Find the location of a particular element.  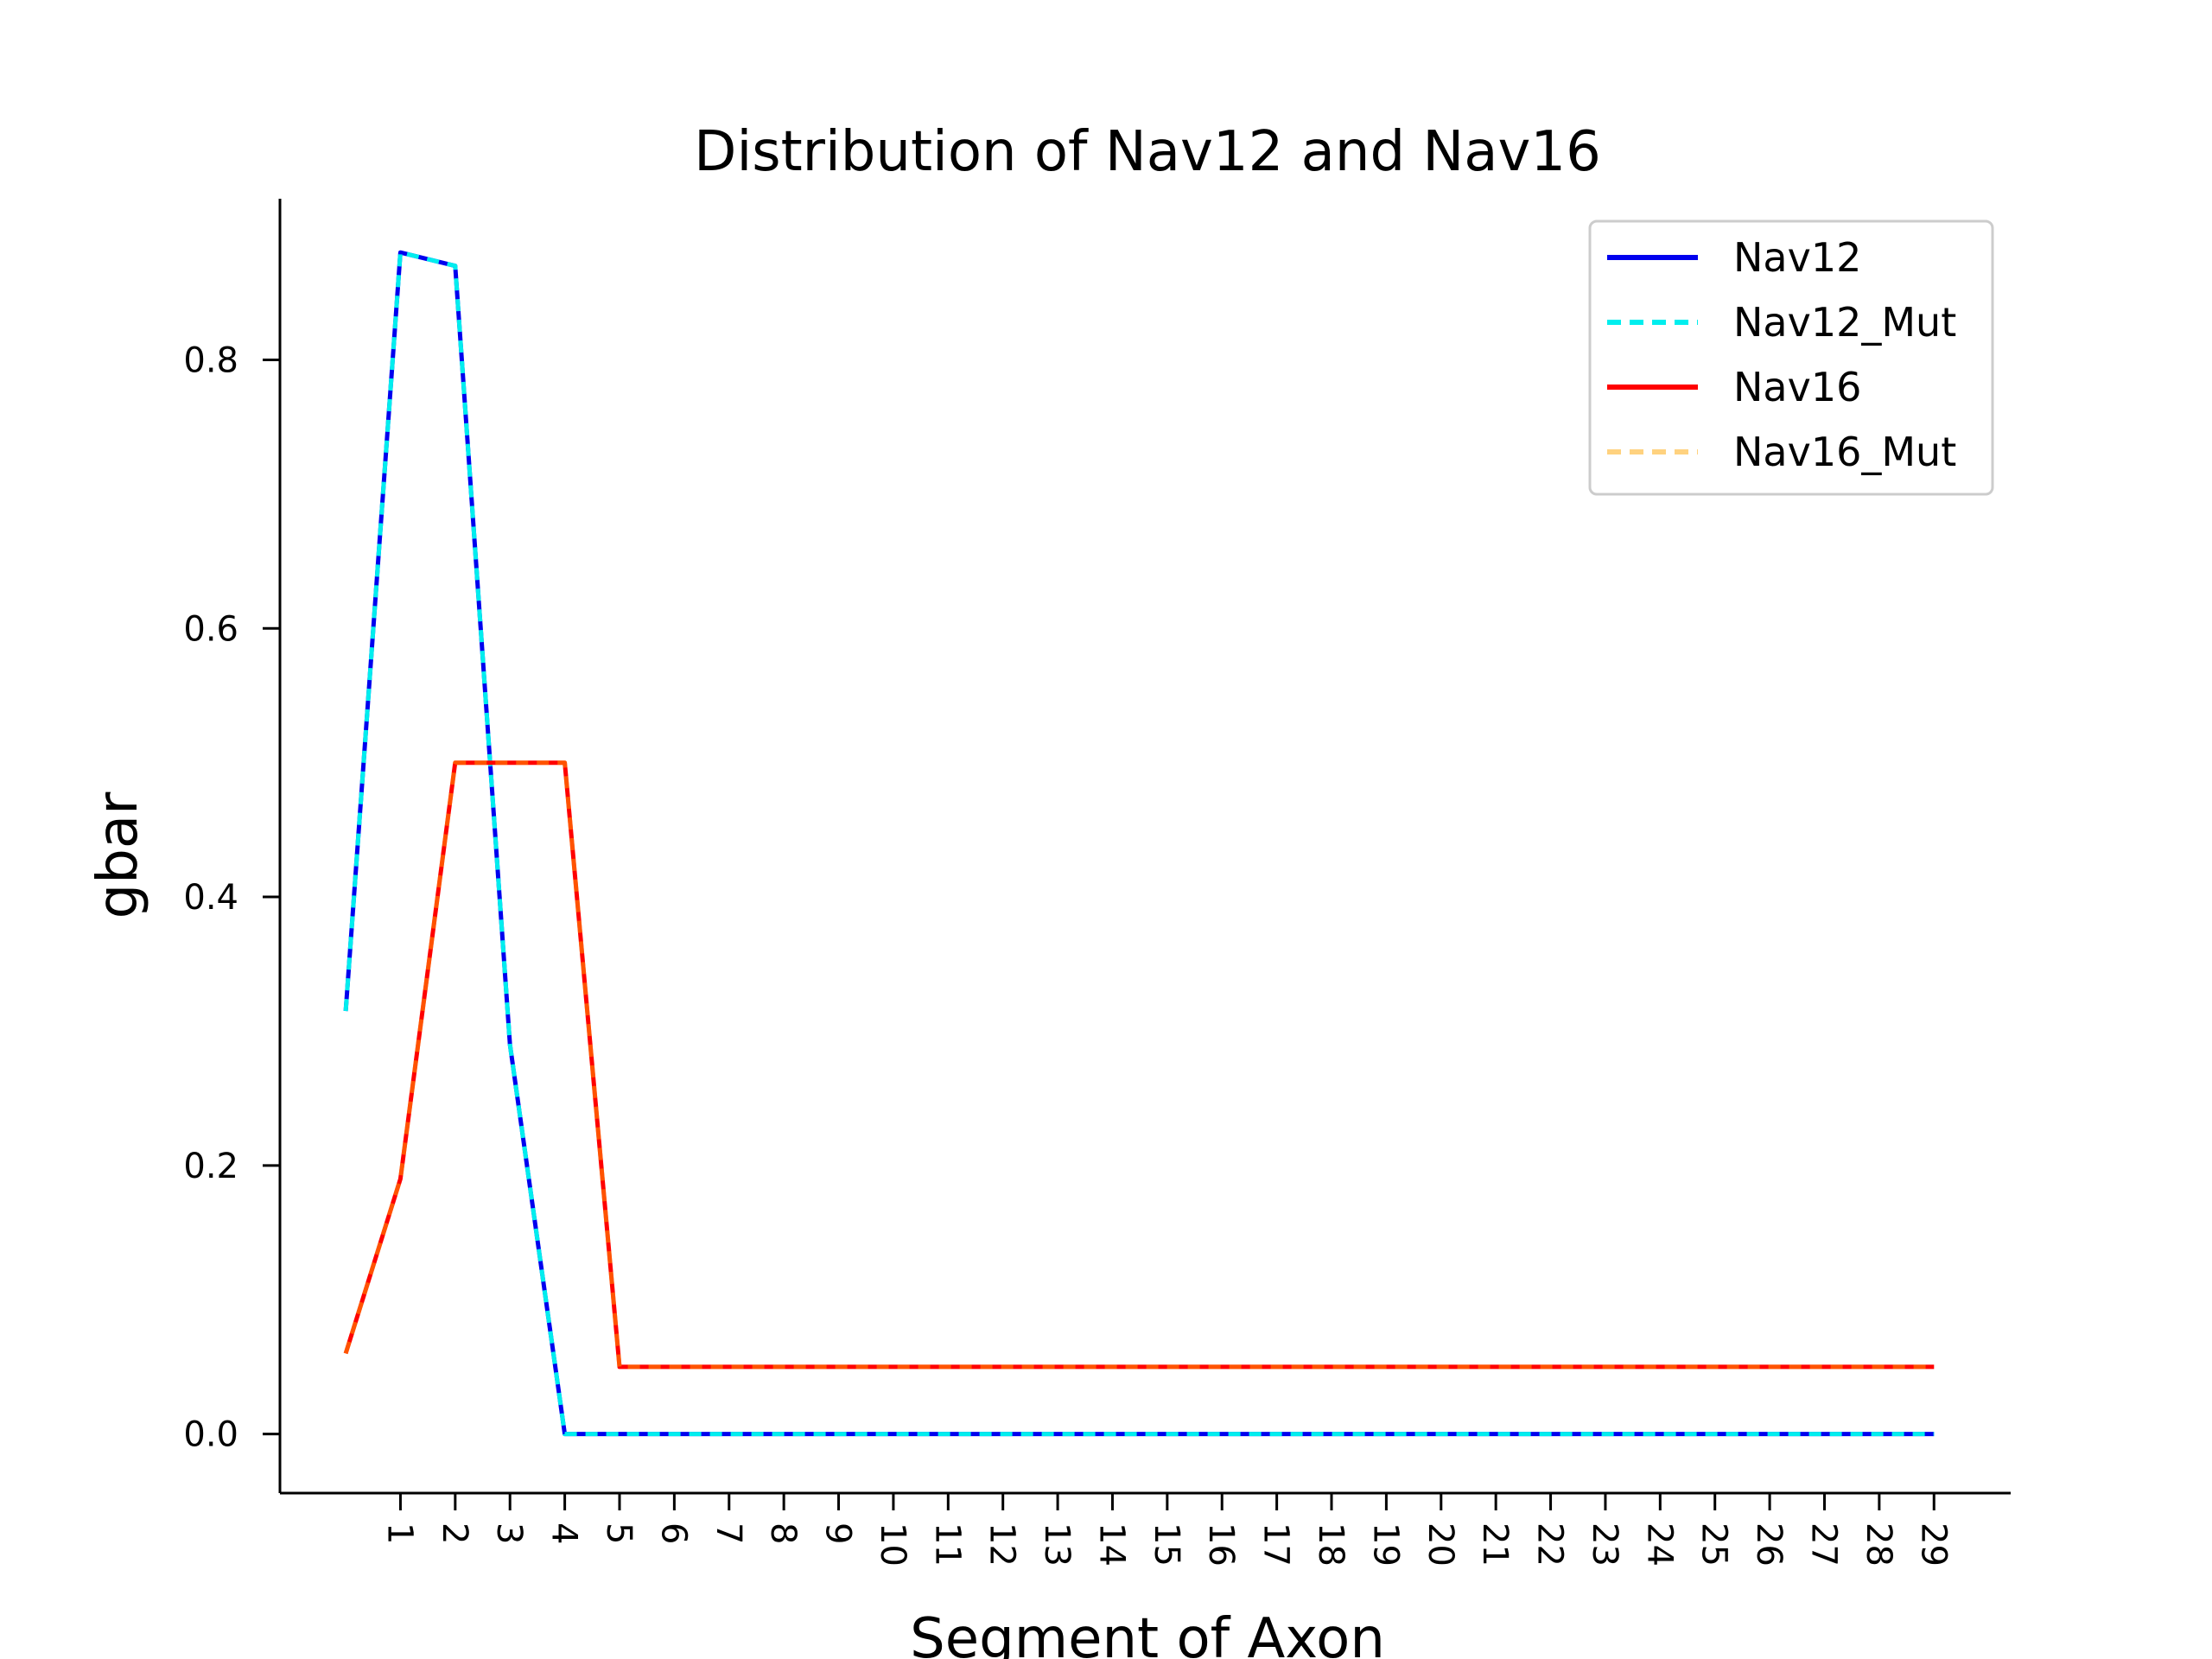

legend-label: Nav16_Mut is located at coordinates (1844, 452).